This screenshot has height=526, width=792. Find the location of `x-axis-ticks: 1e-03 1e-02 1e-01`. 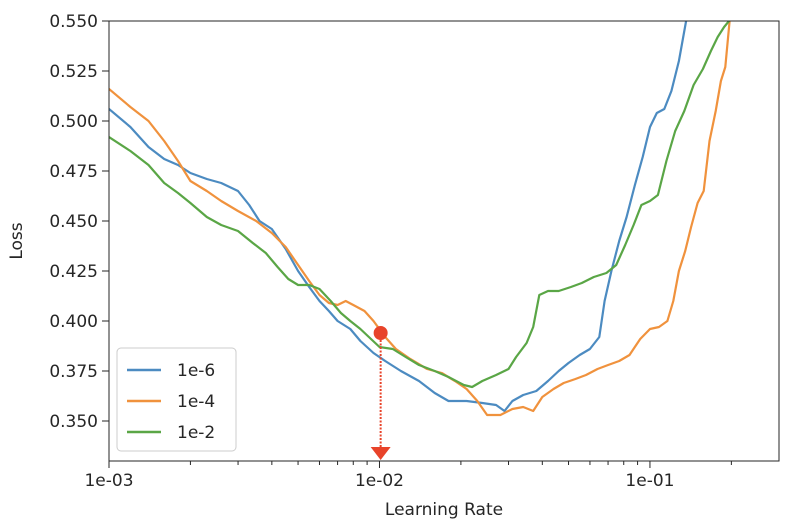

x-axis-ticks: 1e-03 1e-02 1e-01 is located at coordinates (408, 476).